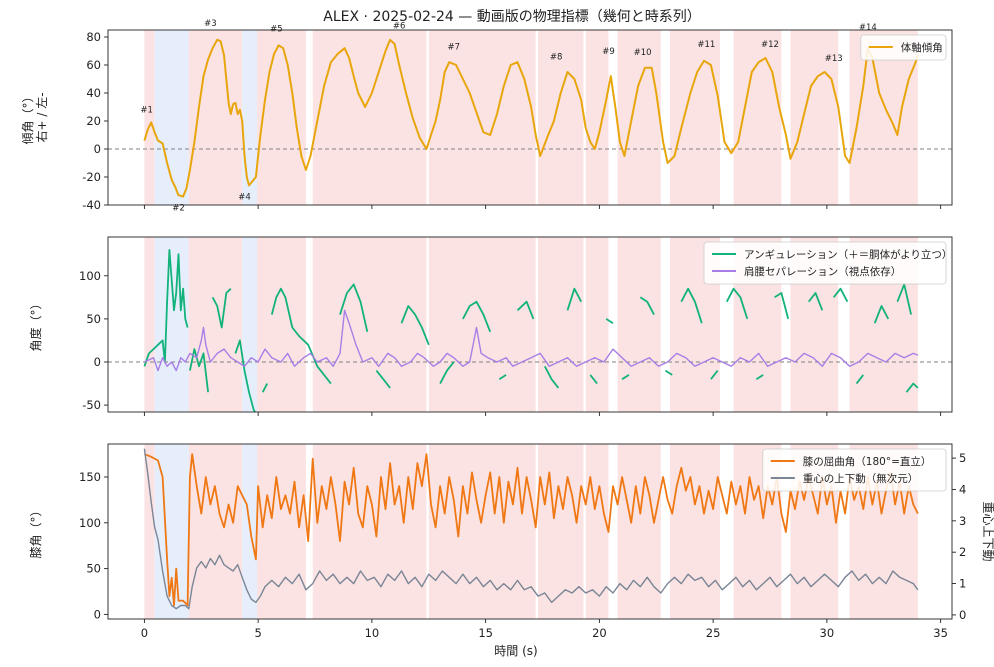 This screenshot has width=994, height=667. Describe the element at coordinates (848, 254) in the screenshot. I see `legend-label: アンギュレーション（＋＝胴体がより立つ）` at that location.